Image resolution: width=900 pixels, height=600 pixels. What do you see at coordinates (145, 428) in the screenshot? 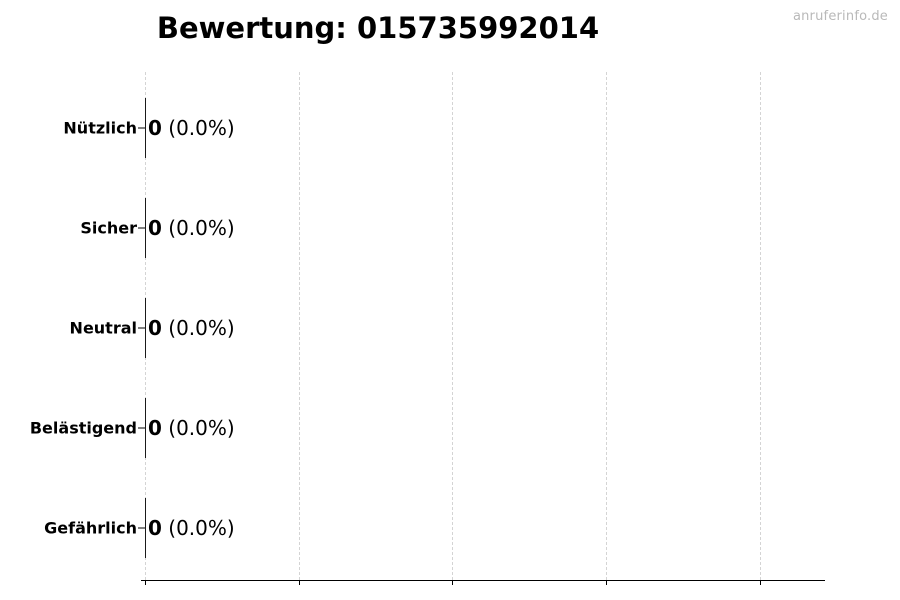
I see `bar-belästigend` at bounding box center [145, 428].